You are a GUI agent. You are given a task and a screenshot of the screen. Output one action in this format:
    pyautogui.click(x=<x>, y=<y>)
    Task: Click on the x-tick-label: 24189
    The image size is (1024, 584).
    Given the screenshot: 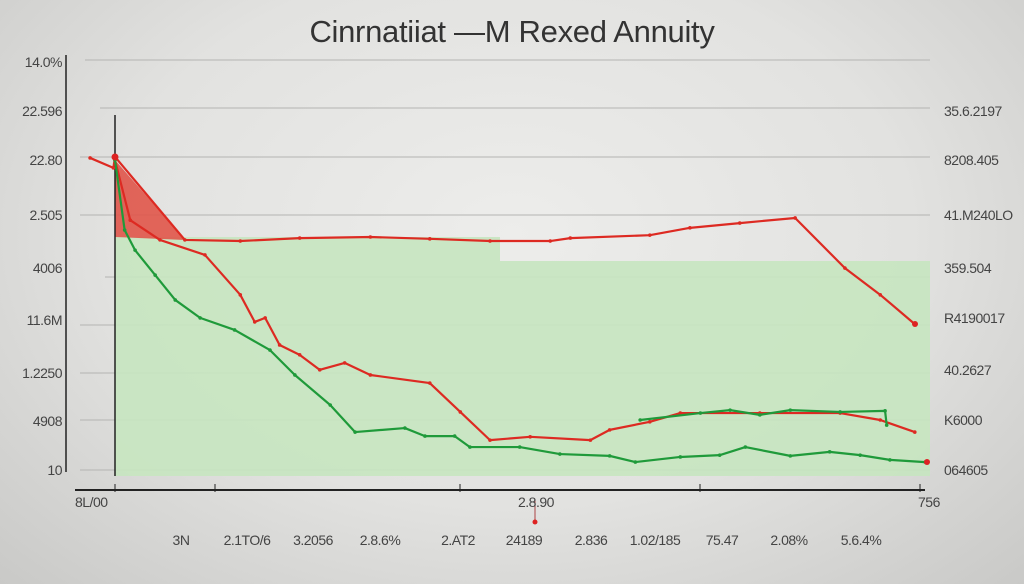 What is the action you would take?
    pyautogui.click(x=524, y=540)
    